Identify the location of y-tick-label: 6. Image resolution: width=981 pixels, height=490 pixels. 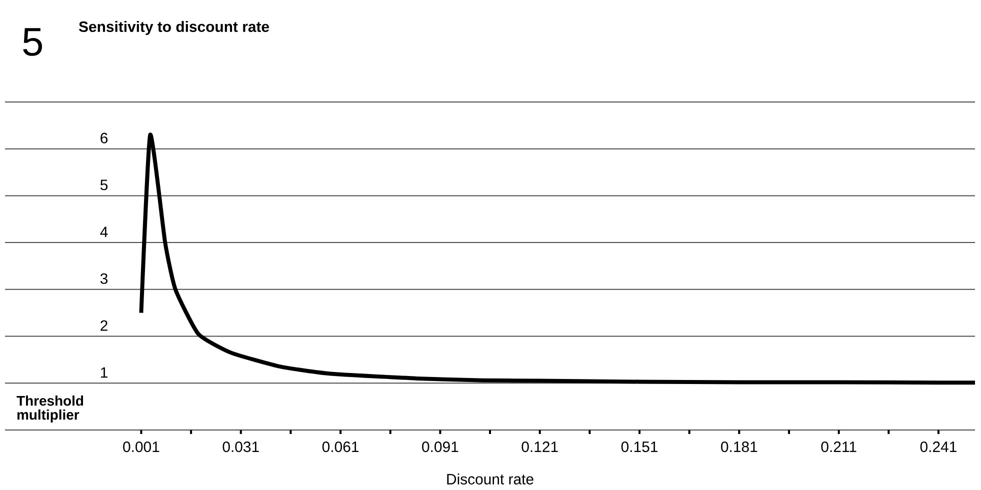
(104, 138).